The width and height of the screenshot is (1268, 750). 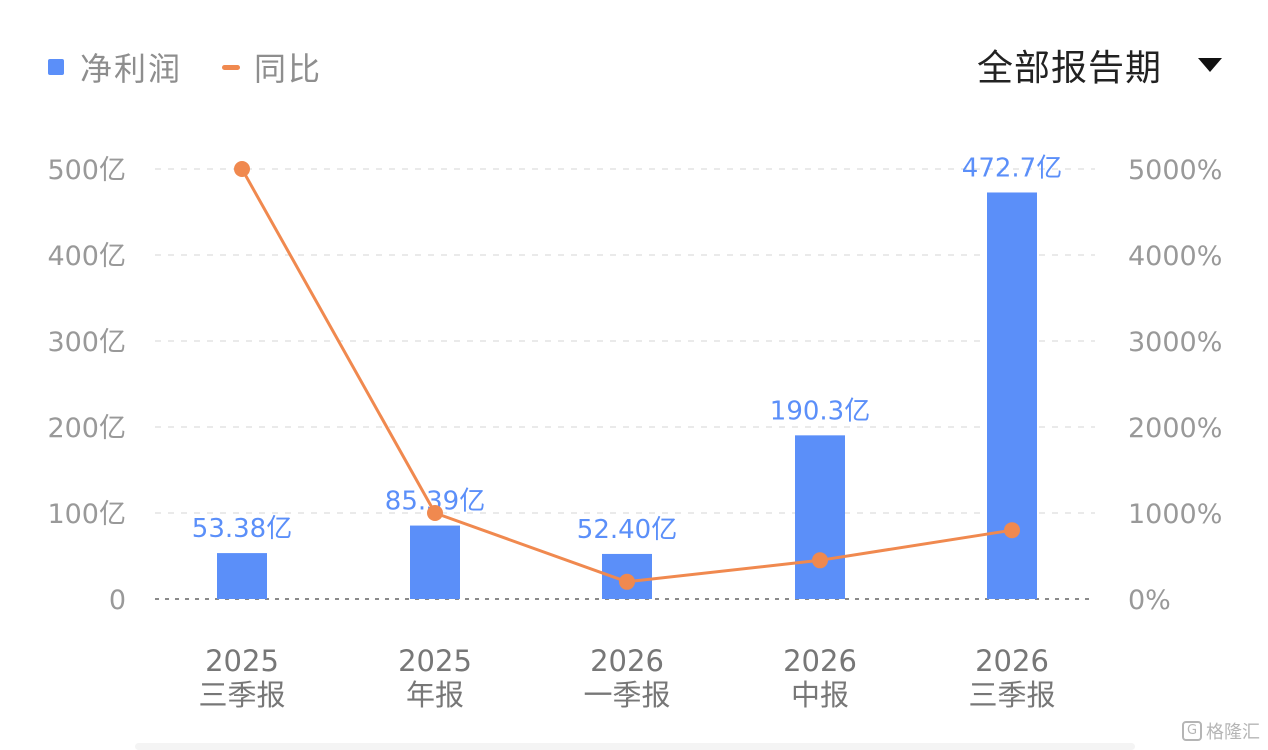 I want to click on y-right-tick-label: 1000%, so click(x=1175, y=514).